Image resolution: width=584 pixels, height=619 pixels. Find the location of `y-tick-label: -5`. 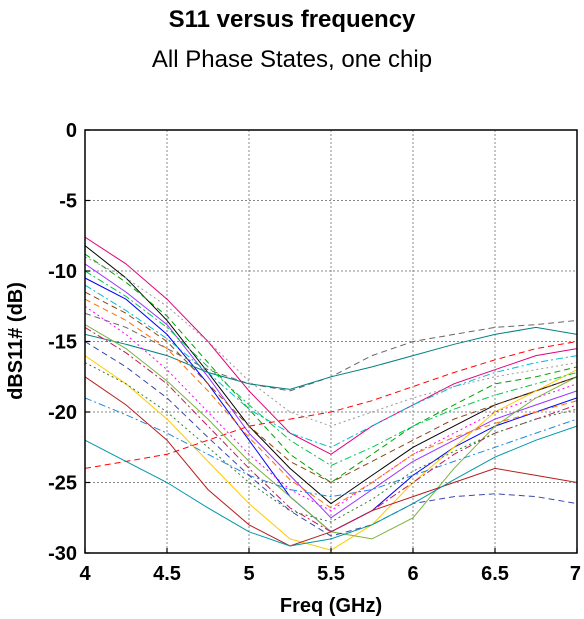

y-tick-label: -5 is located at coordinates (68, 202).